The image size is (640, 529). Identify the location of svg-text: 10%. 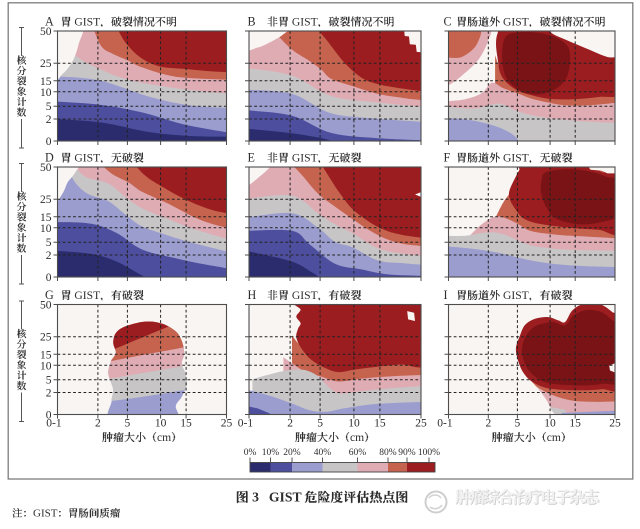
(271, 453).